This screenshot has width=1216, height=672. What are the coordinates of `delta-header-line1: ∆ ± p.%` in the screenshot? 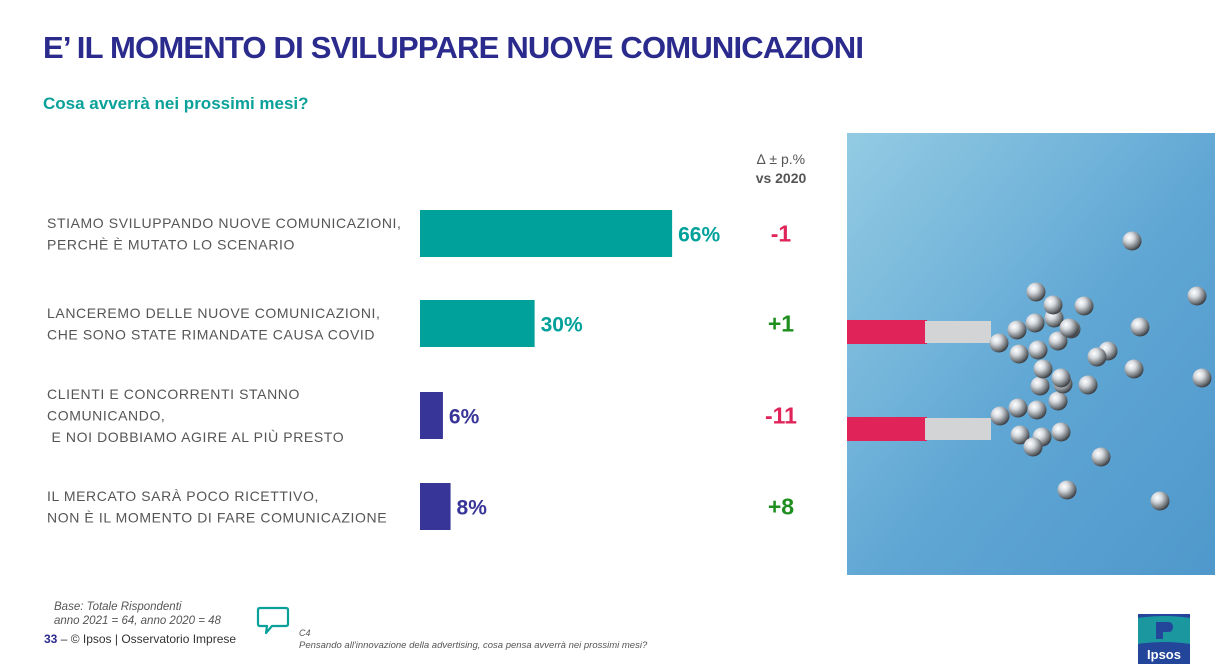 It's located at (781, 159).